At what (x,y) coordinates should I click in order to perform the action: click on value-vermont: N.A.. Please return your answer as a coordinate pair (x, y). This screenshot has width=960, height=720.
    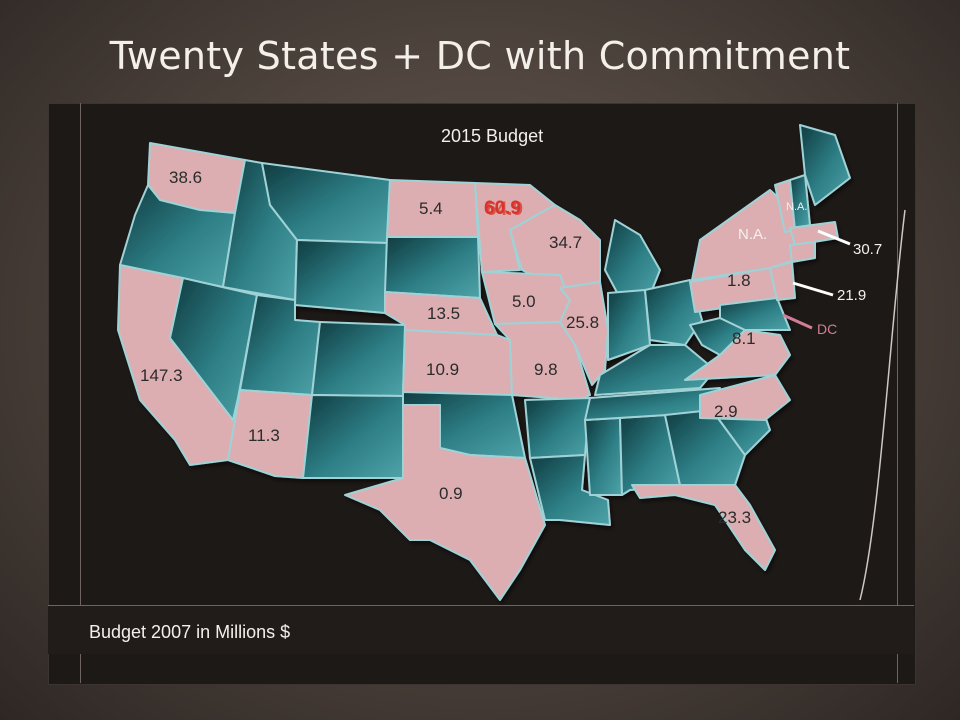
    Looking at the image, I should click on (797, 207).